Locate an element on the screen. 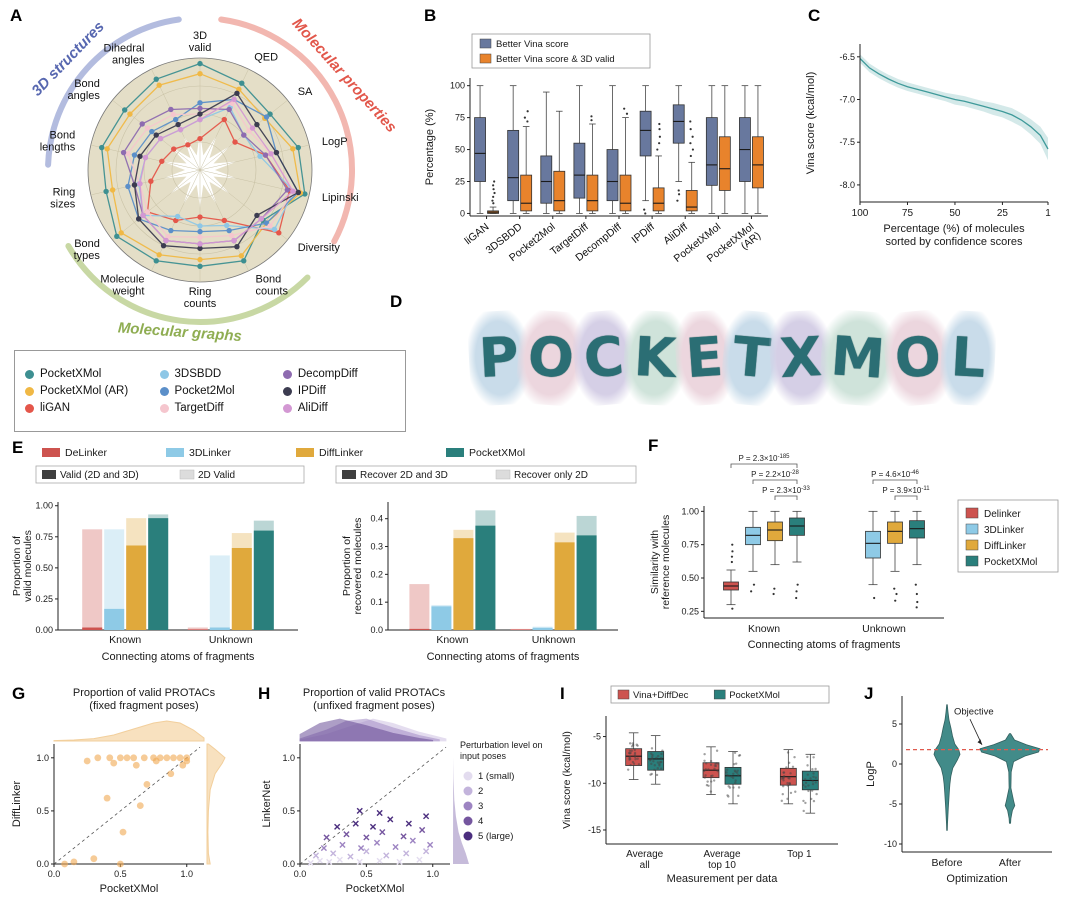  svg-text: Recover 2D and 3D is located at coordinates (404, 475).